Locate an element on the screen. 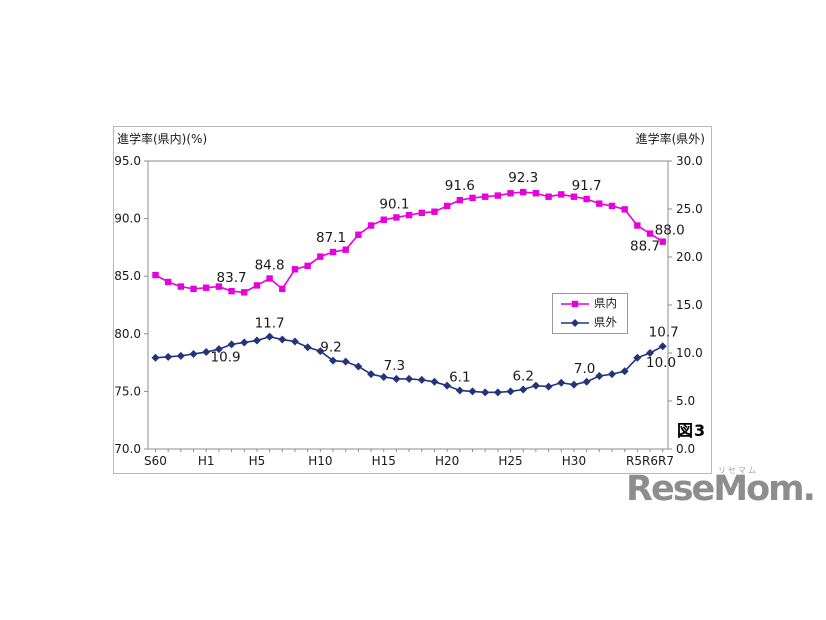 This screenshot has width=826, height=620. data-label-県外: 11.7 is located at coordinates (270, 324).